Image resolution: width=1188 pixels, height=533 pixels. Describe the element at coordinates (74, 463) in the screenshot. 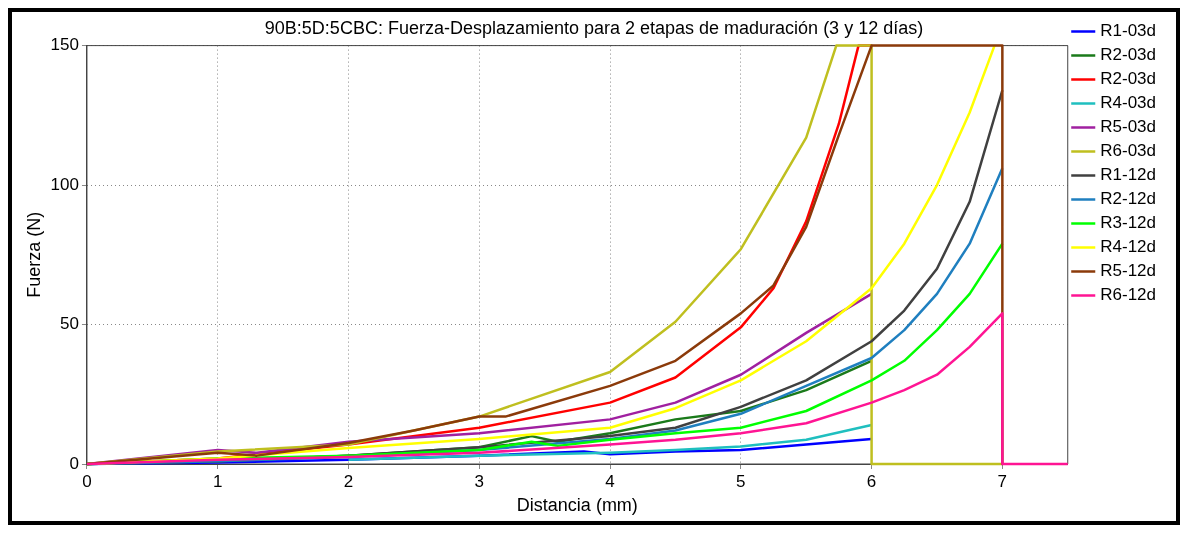

I see `y-tick-label: 0` at that location.